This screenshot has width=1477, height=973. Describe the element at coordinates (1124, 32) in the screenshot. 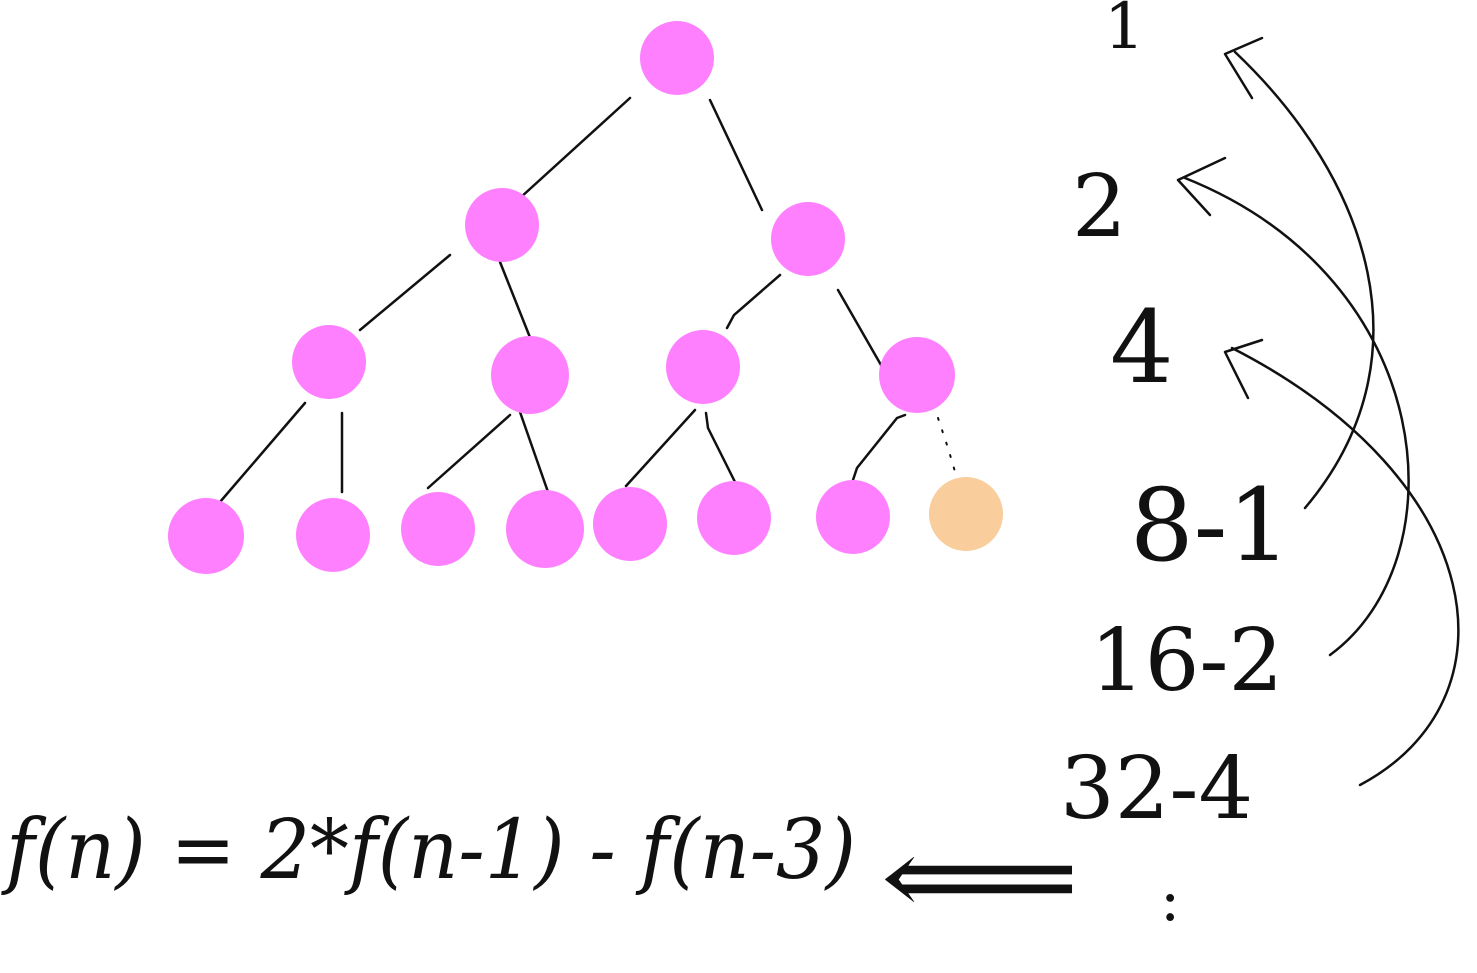

I see `sequence-item: 1` at that location.